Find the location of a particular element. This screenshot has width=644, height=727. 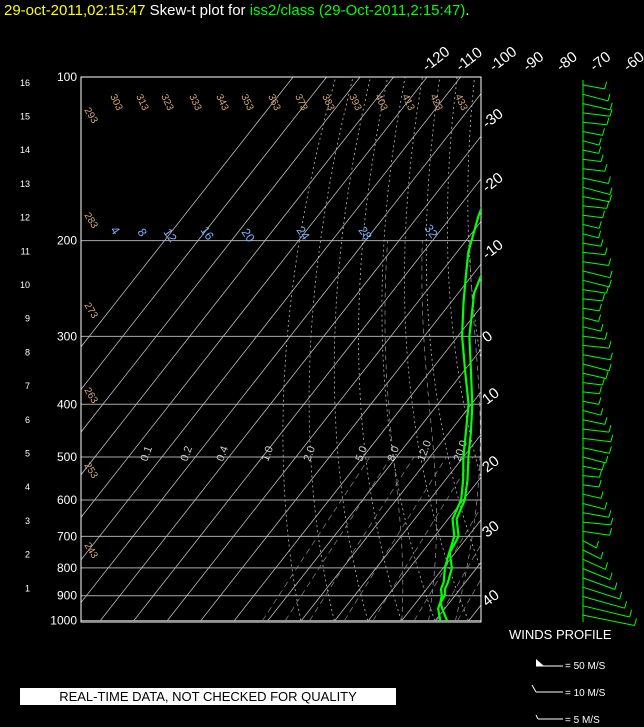

dewpoint-trace is located at coordinates (459, 413).